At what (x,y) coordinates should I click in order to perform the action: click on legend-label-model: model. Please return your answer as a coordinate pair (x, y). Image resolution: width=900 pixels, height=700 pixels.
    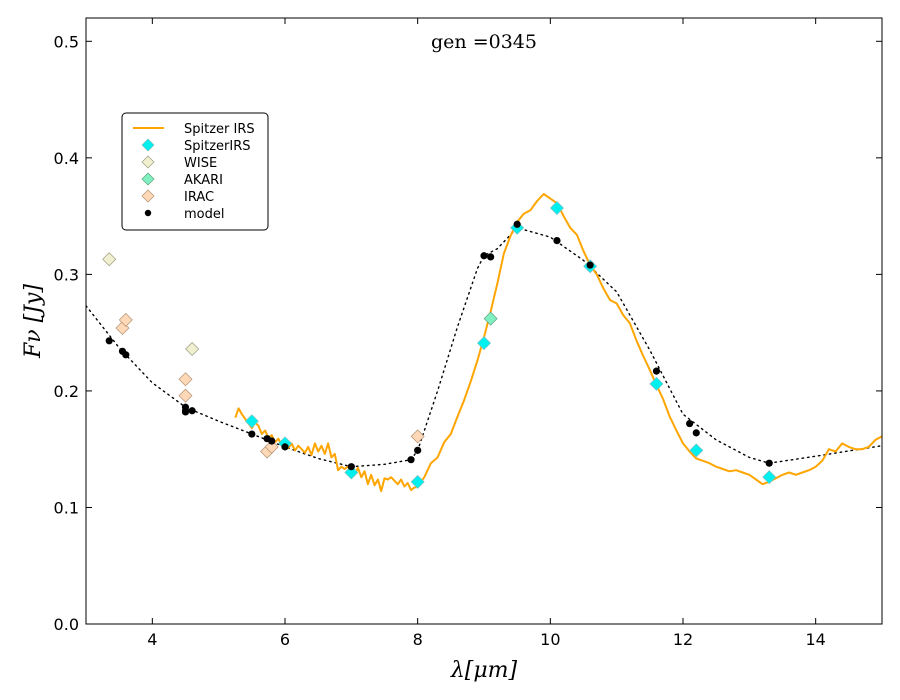
    Looking at the image, I should click on (204, 214).